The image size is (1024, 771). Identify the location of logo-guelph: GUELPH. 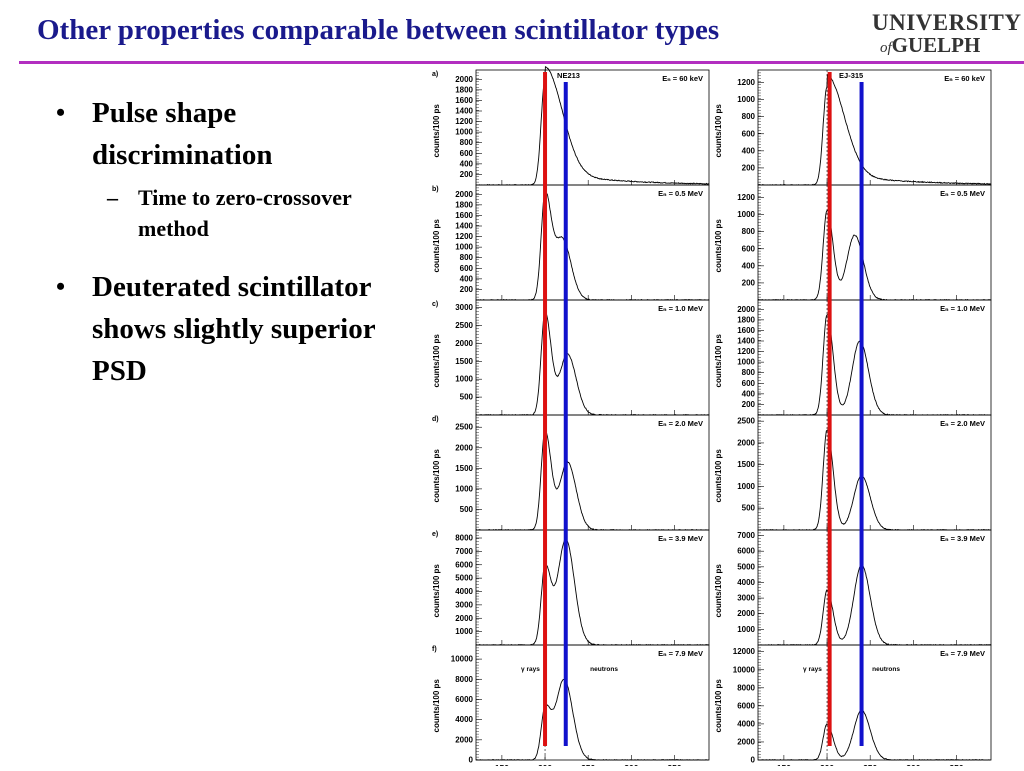
(936, 45).